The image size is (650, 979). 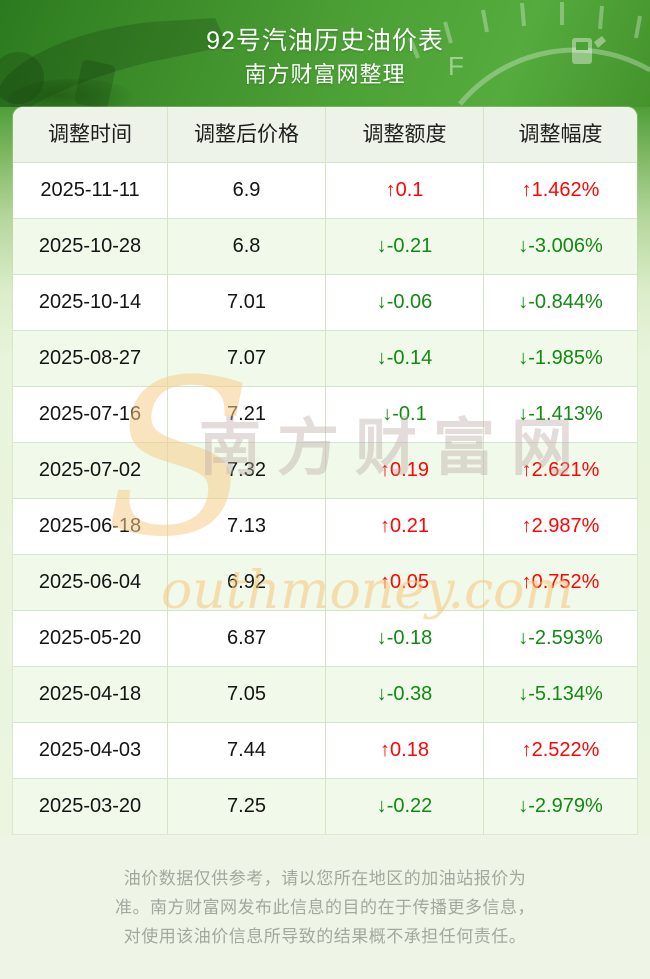 I want to click on percent-cell: ↓-1.413%, so click(x=560, y=414).